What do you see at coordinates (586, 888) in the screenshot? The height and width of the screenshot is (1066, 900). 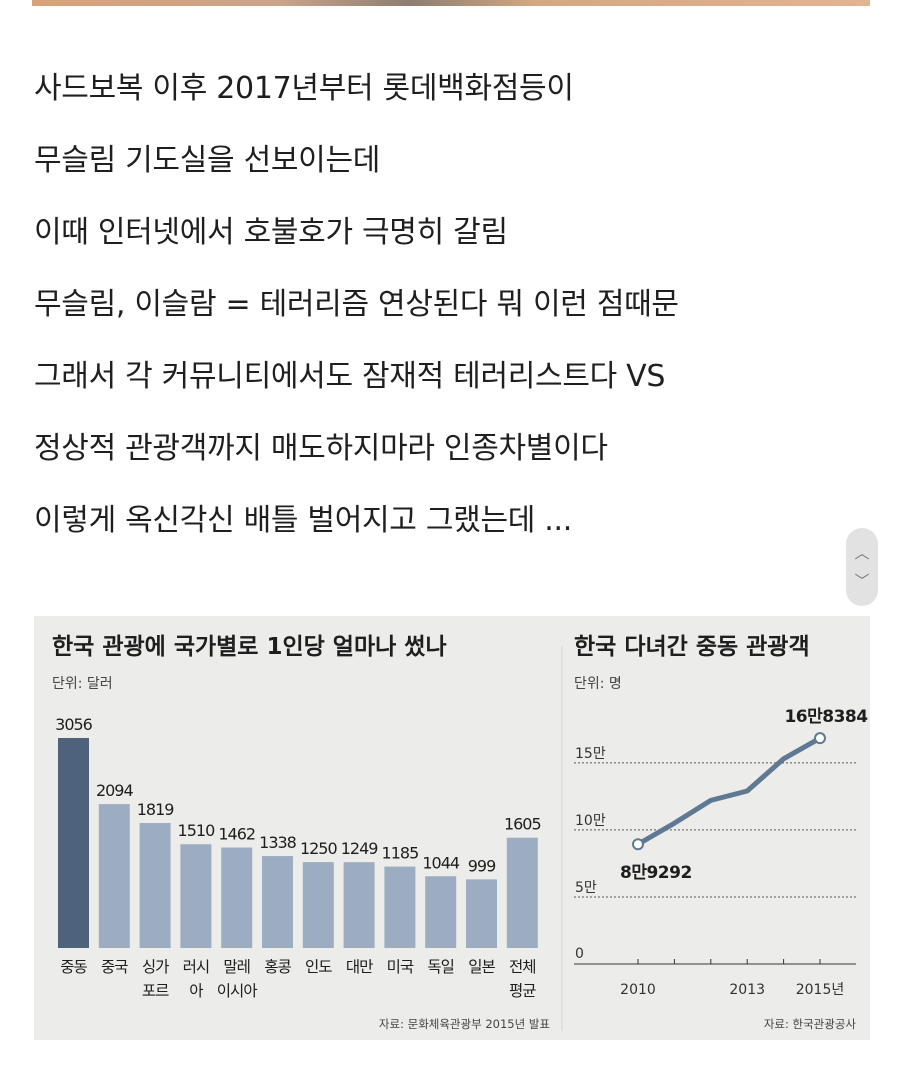 I see `y-tick-label: 5만` at bounding box center [586, 888].